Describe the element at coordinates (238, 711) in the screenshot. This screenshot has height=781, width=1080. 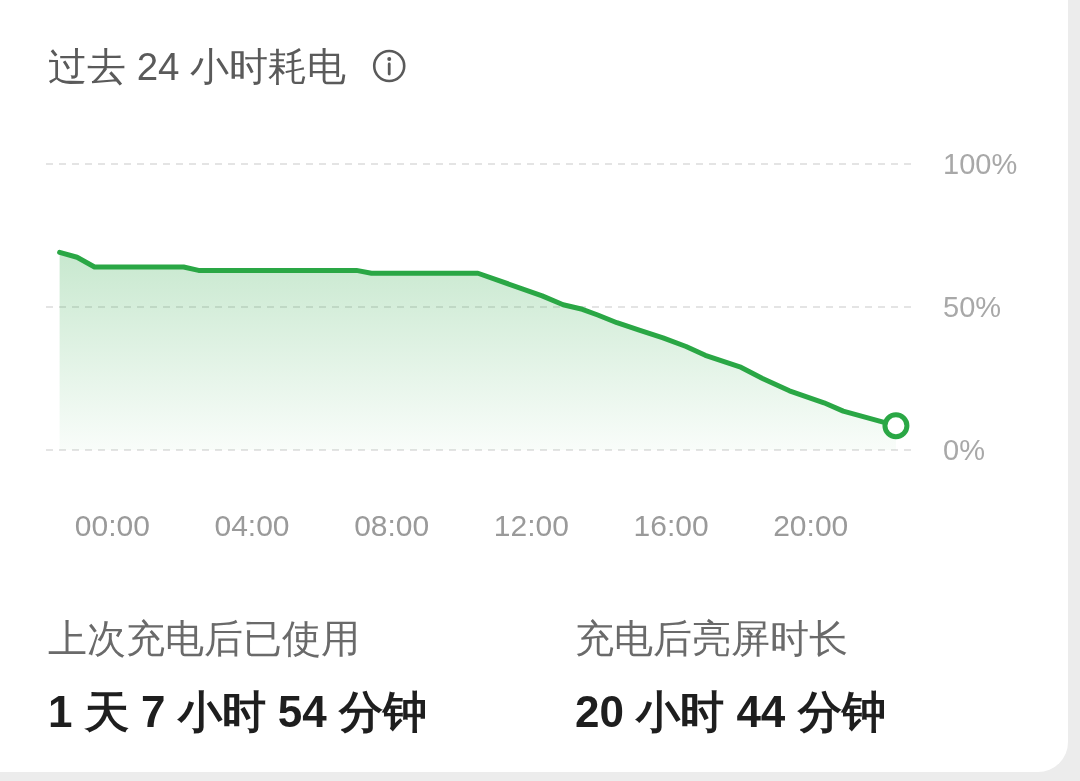
I see `text: 1 天 7 小时 54 分钟` at that location.